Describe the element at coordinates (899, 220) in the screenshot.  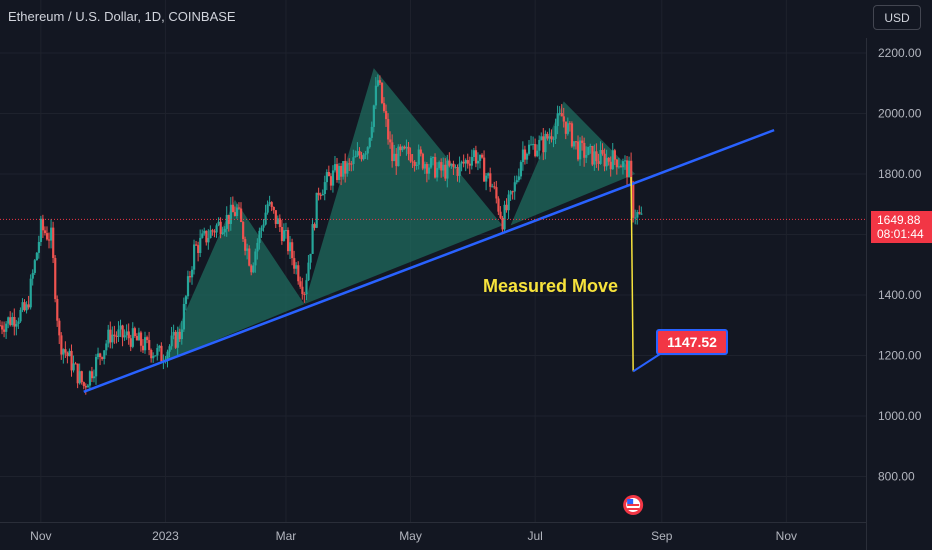
I see `last-price-value: 1649.88` at that location.